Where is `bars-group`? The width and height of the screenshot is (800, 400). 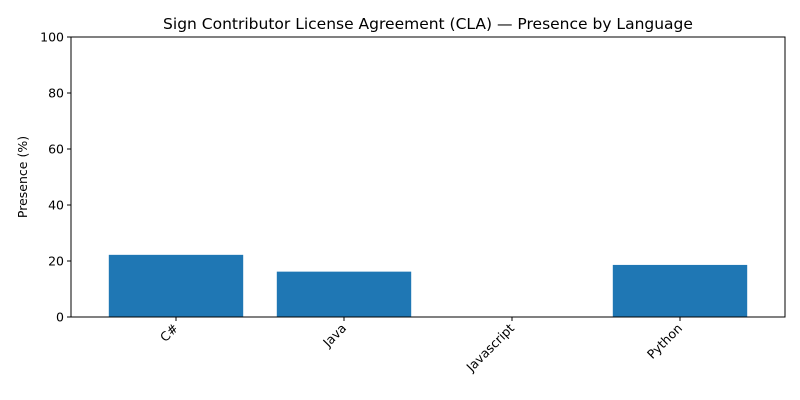 bars-group is located at coordinates (428, 285).